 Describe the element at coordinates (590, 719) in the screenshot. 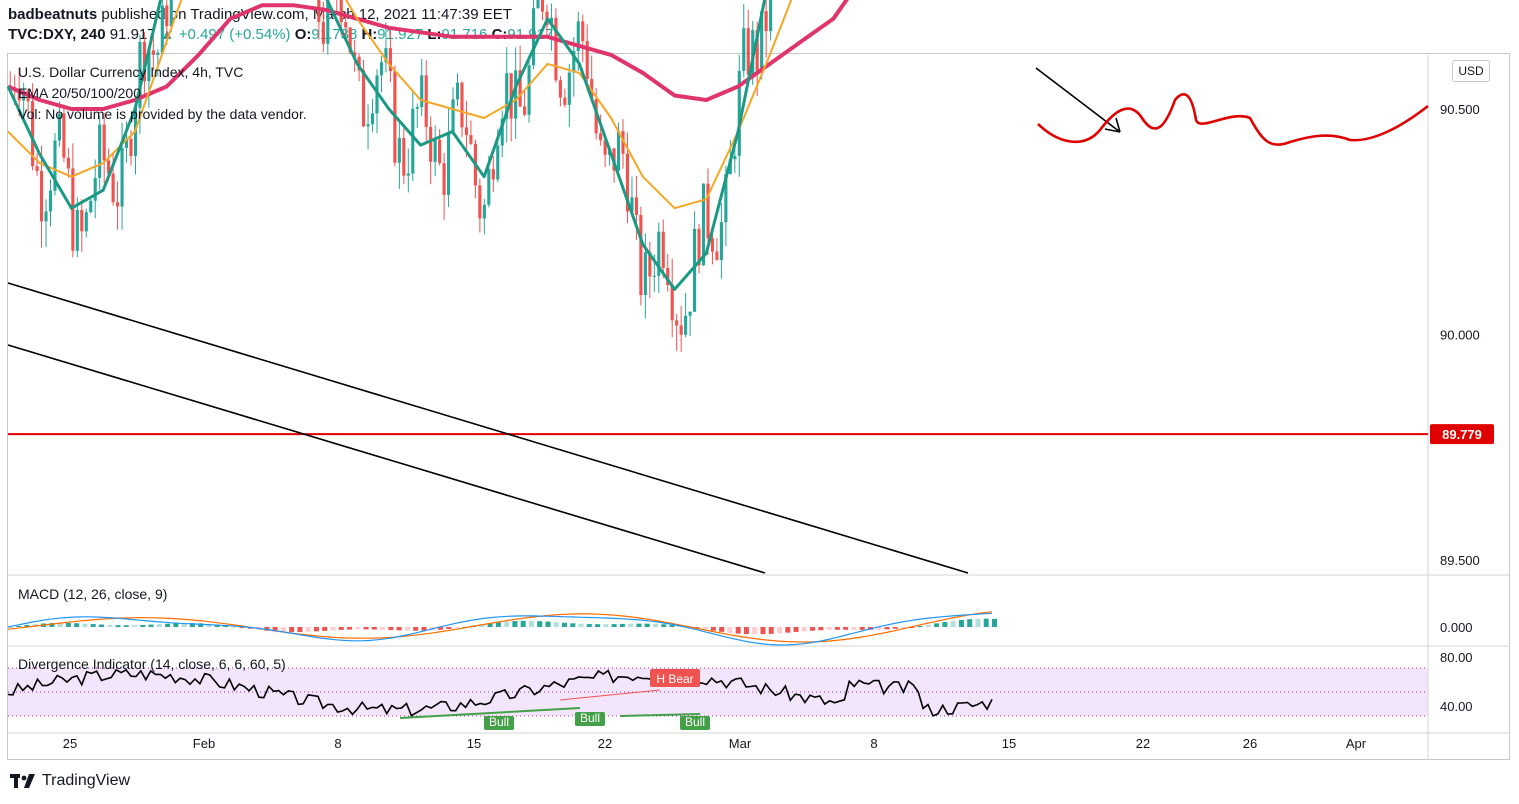

I see `divergence-badge` at that location.